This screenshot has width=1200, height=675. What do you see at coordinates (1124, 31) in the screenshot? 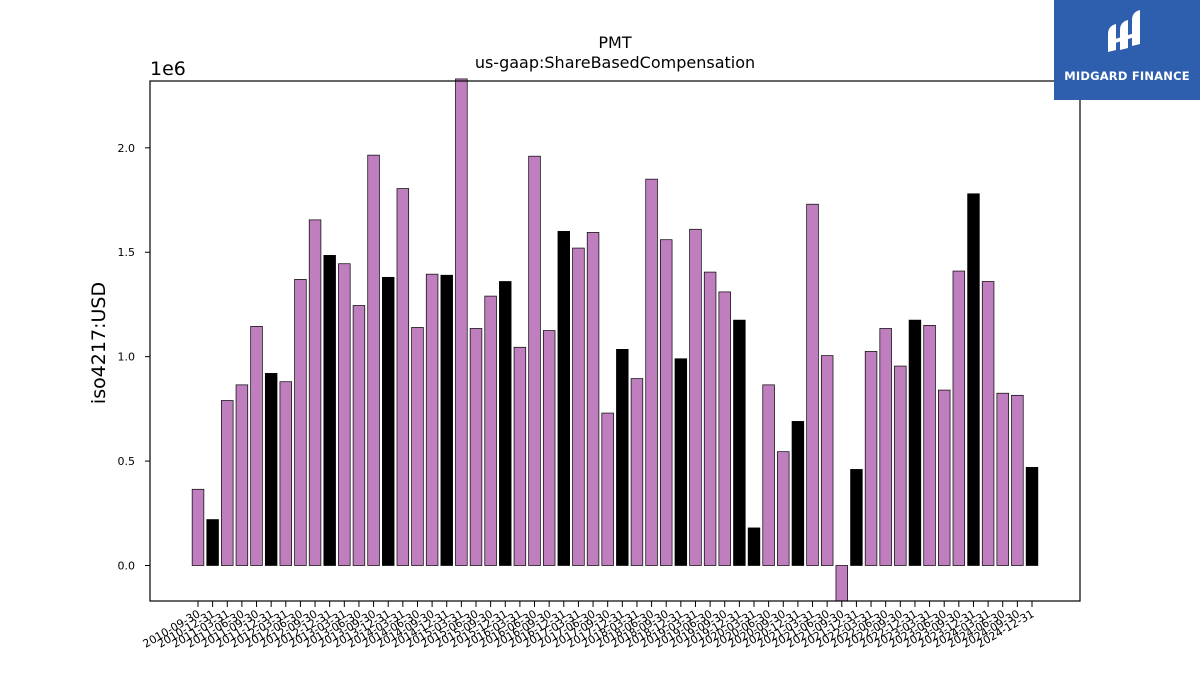
I see `midgard-logo-icon` at bounding box center [1124, 31].